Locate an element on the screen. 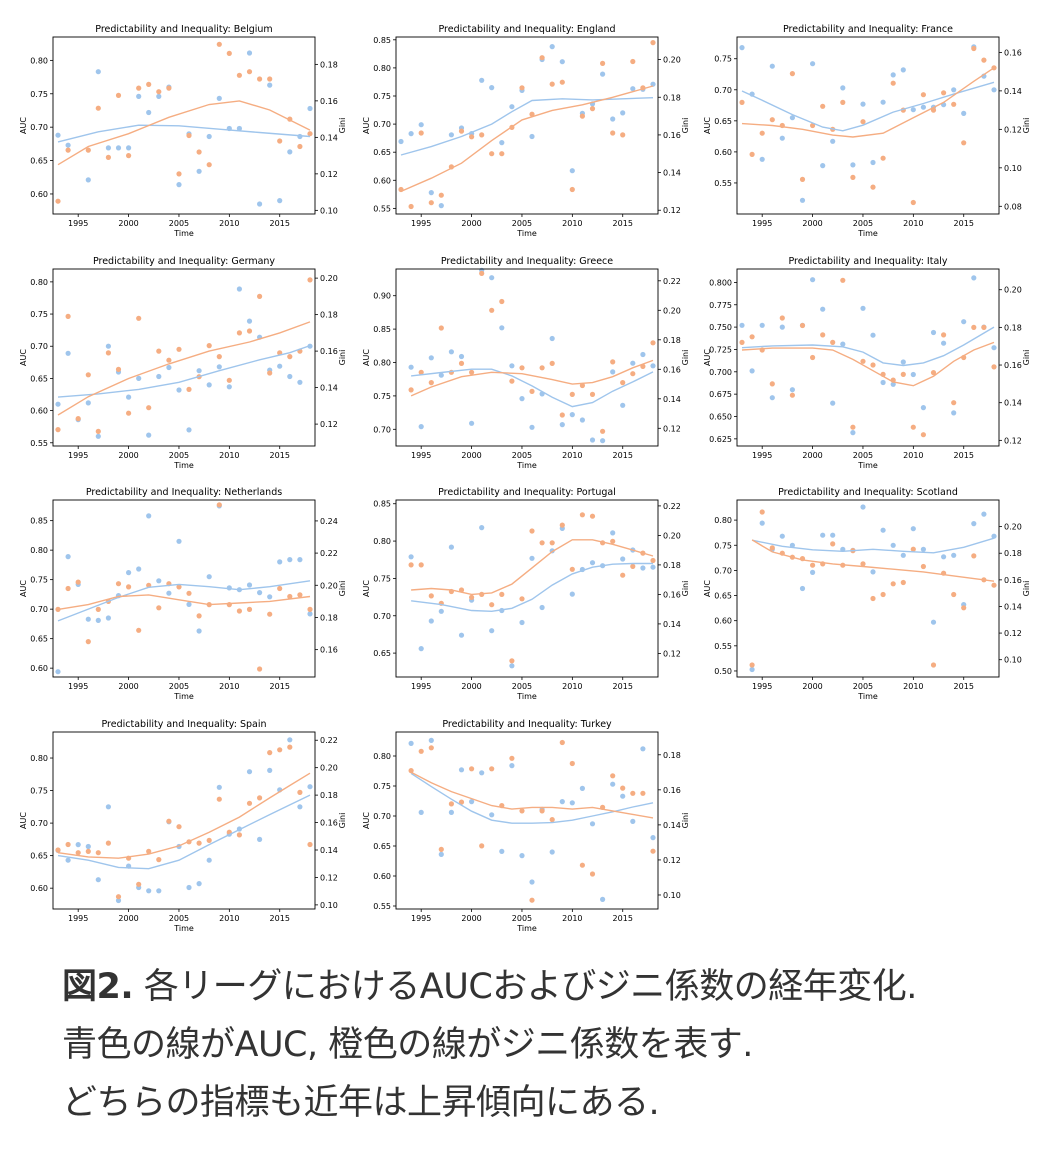  y-tick-label: 0.55 is located at coordinates (723, 646).